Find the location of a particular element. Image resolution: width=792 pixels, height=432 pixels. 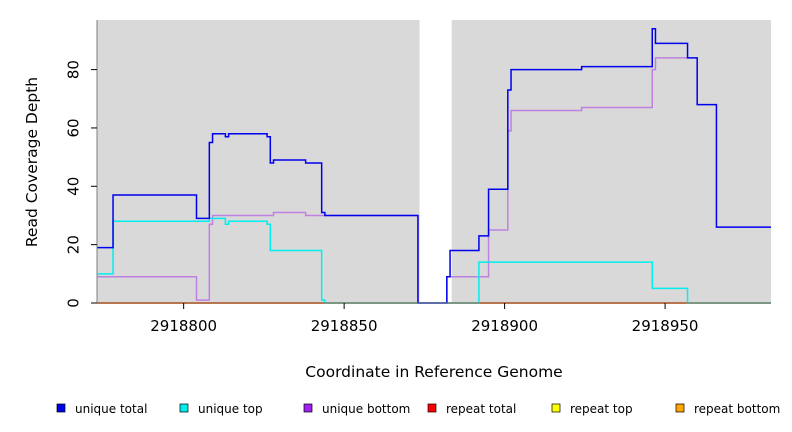

y-tick-label: 40 is located at coordinates (74, 186).